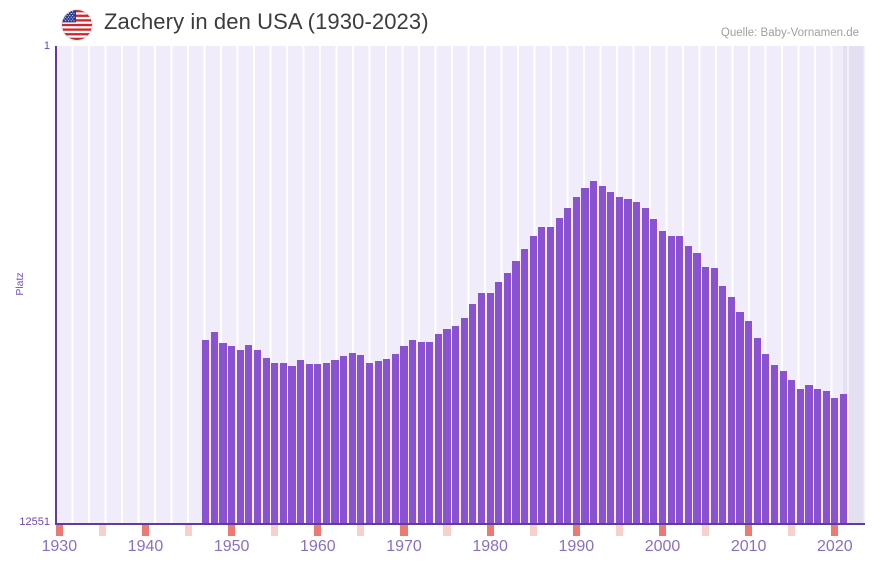  What do you see at coordinates (231, 546) in the screenshot?
I see `x-tick-label: 1950` at bounding box center [231, 546].